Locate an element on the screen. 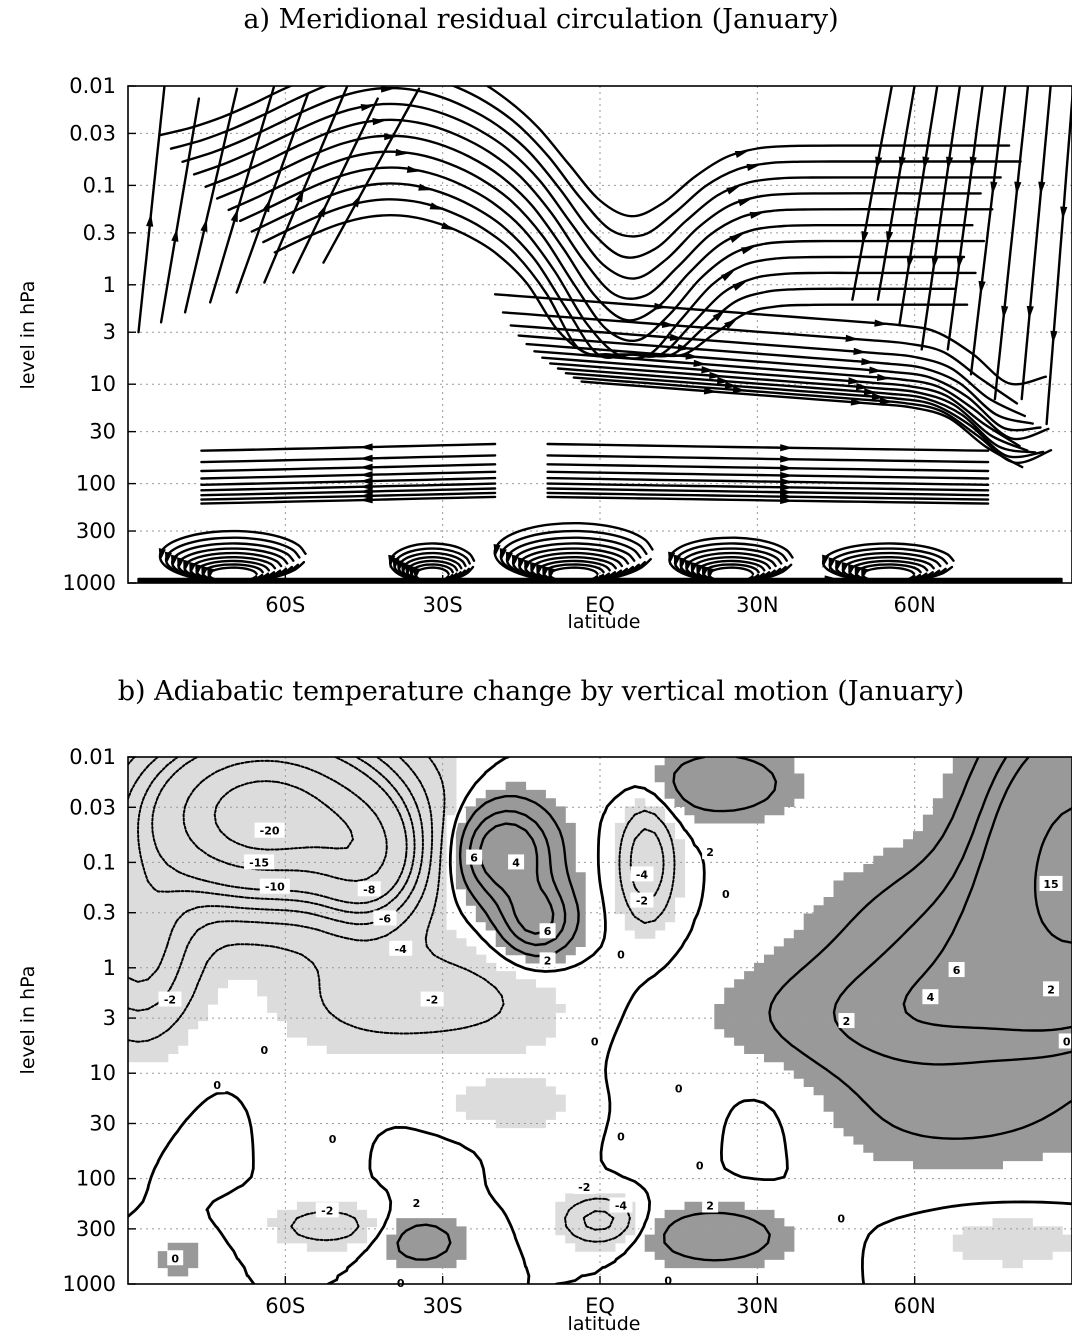  x-tick-label: EQ is located at coordinates (600, 1306).